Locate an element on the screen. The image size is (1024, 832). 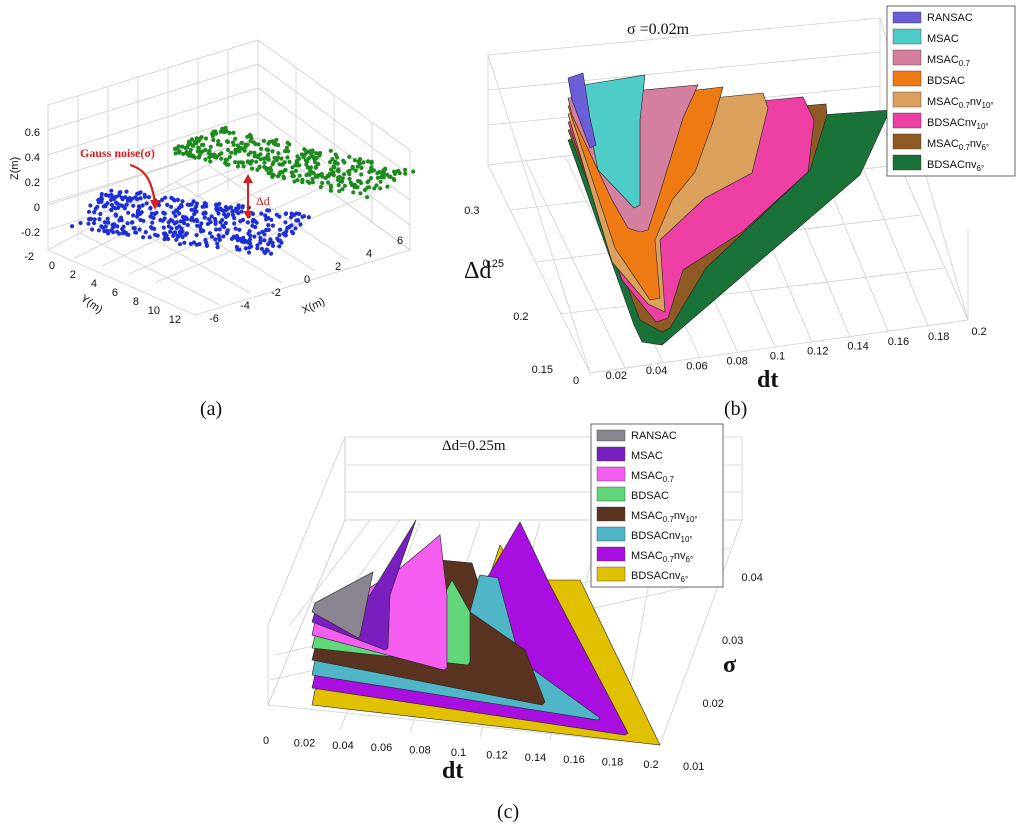
panel-b-x-tick: 0.16 is located at coordinates (898, 342).